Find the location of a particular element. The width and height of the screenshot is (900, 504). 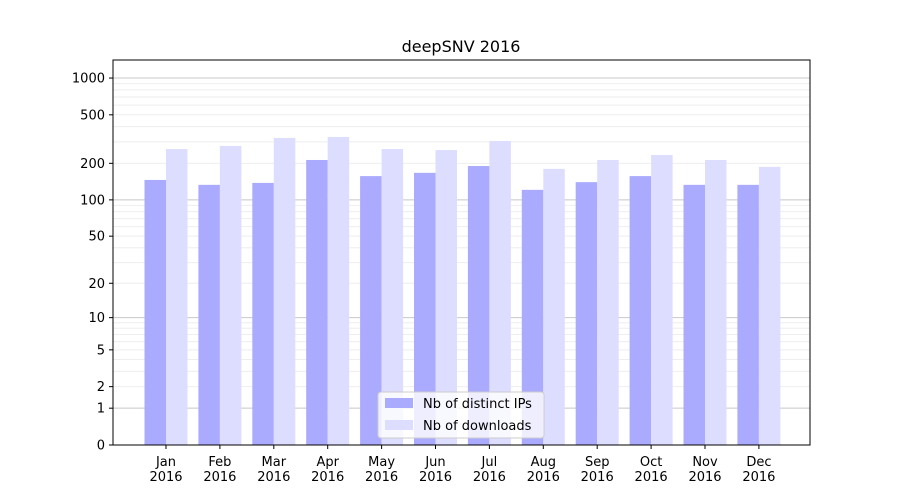

x-tick-label: Jul 2016 is located at coordinates (489, 470).